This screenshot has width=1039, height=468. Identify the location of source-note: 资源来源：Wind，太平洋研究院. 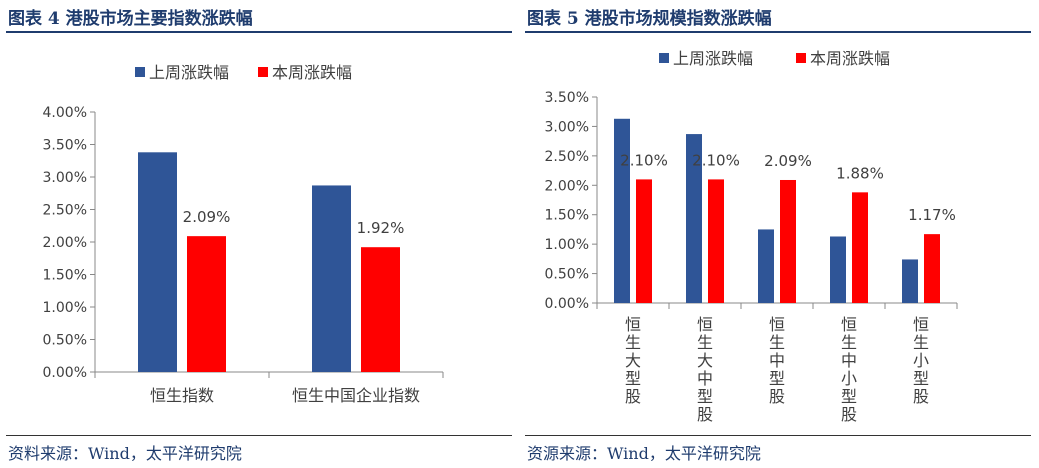
(644, 453).